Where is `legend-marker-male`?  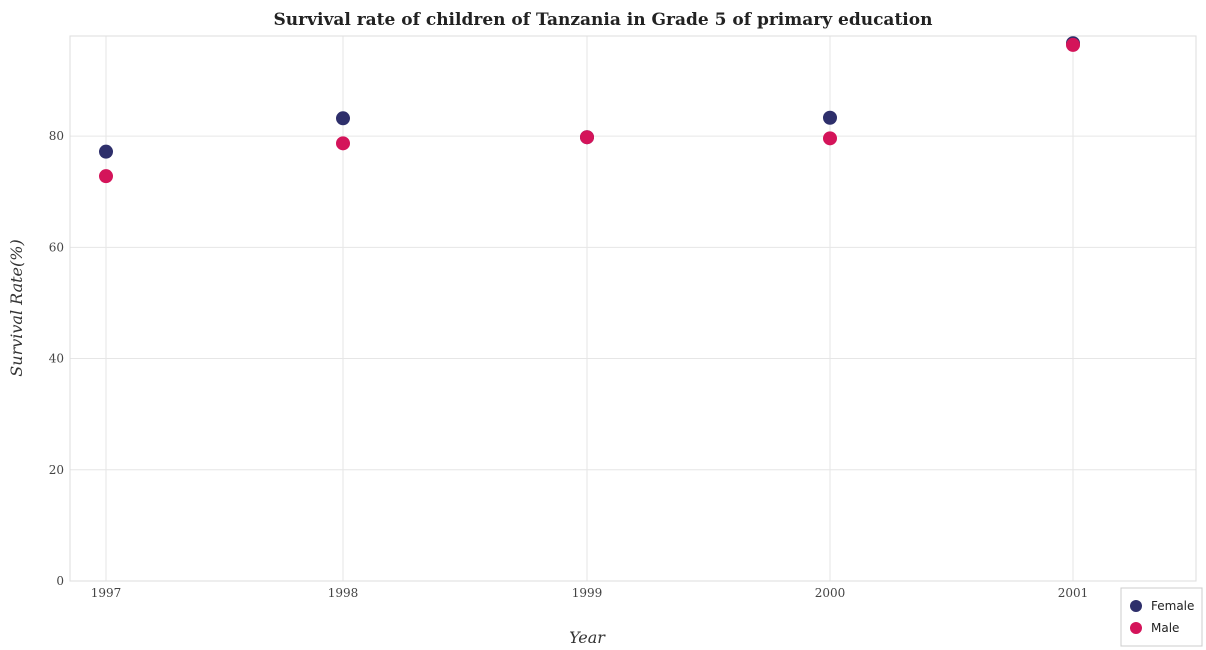
legend-marker-male is located at coordinates (1136, 628).